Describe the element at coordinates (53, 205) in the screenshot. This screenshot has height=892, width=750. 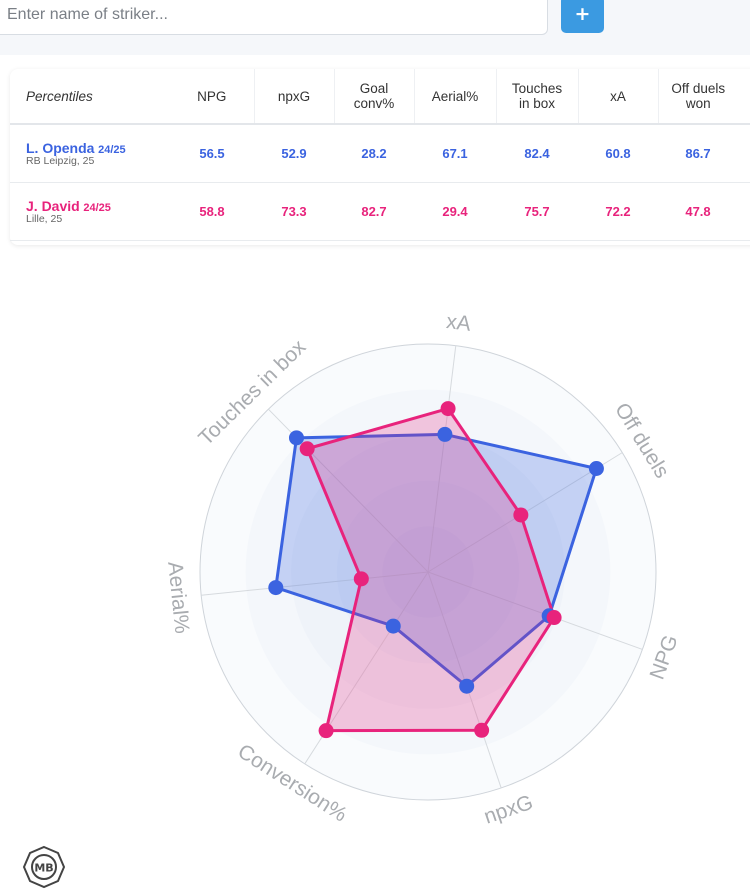
I see `player-name: J. David` at that location.